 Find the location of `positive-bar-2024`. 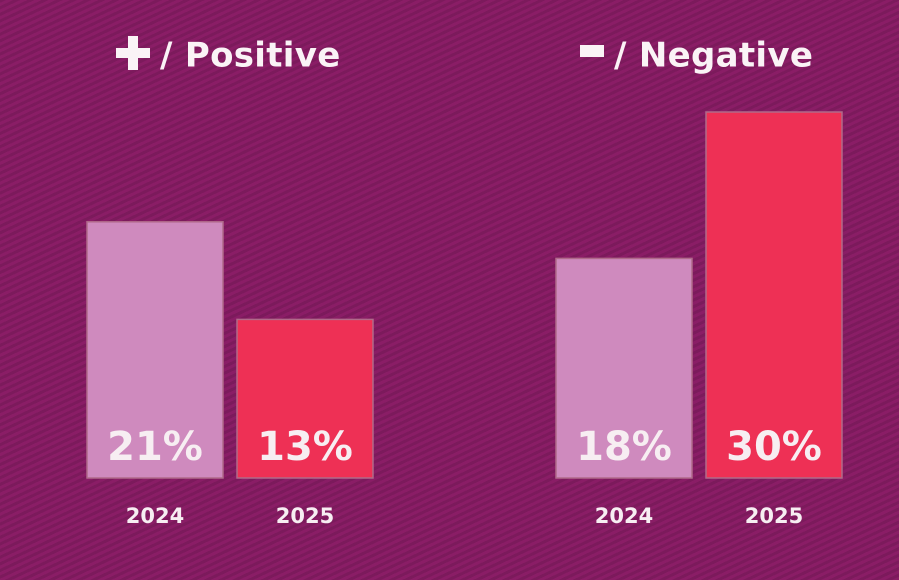

positive-bar-2024 is located at coordinates (155, 350).